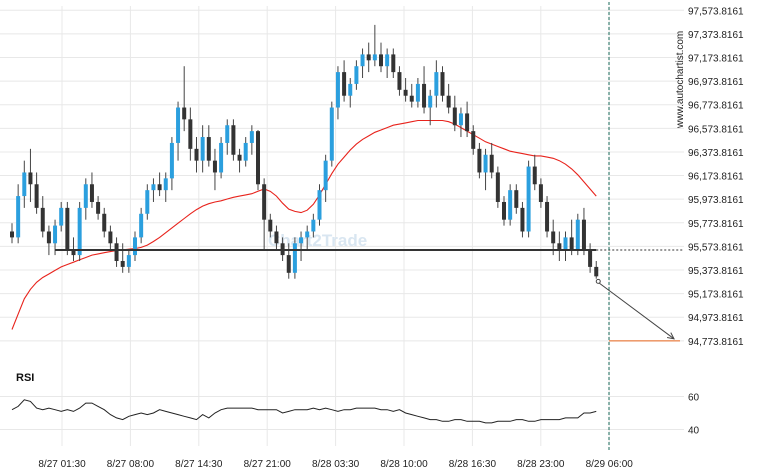 The height and width of the screenshot is (475, 760). I want to click on y-tick-label: 94,773.8161, so click(716, 342).